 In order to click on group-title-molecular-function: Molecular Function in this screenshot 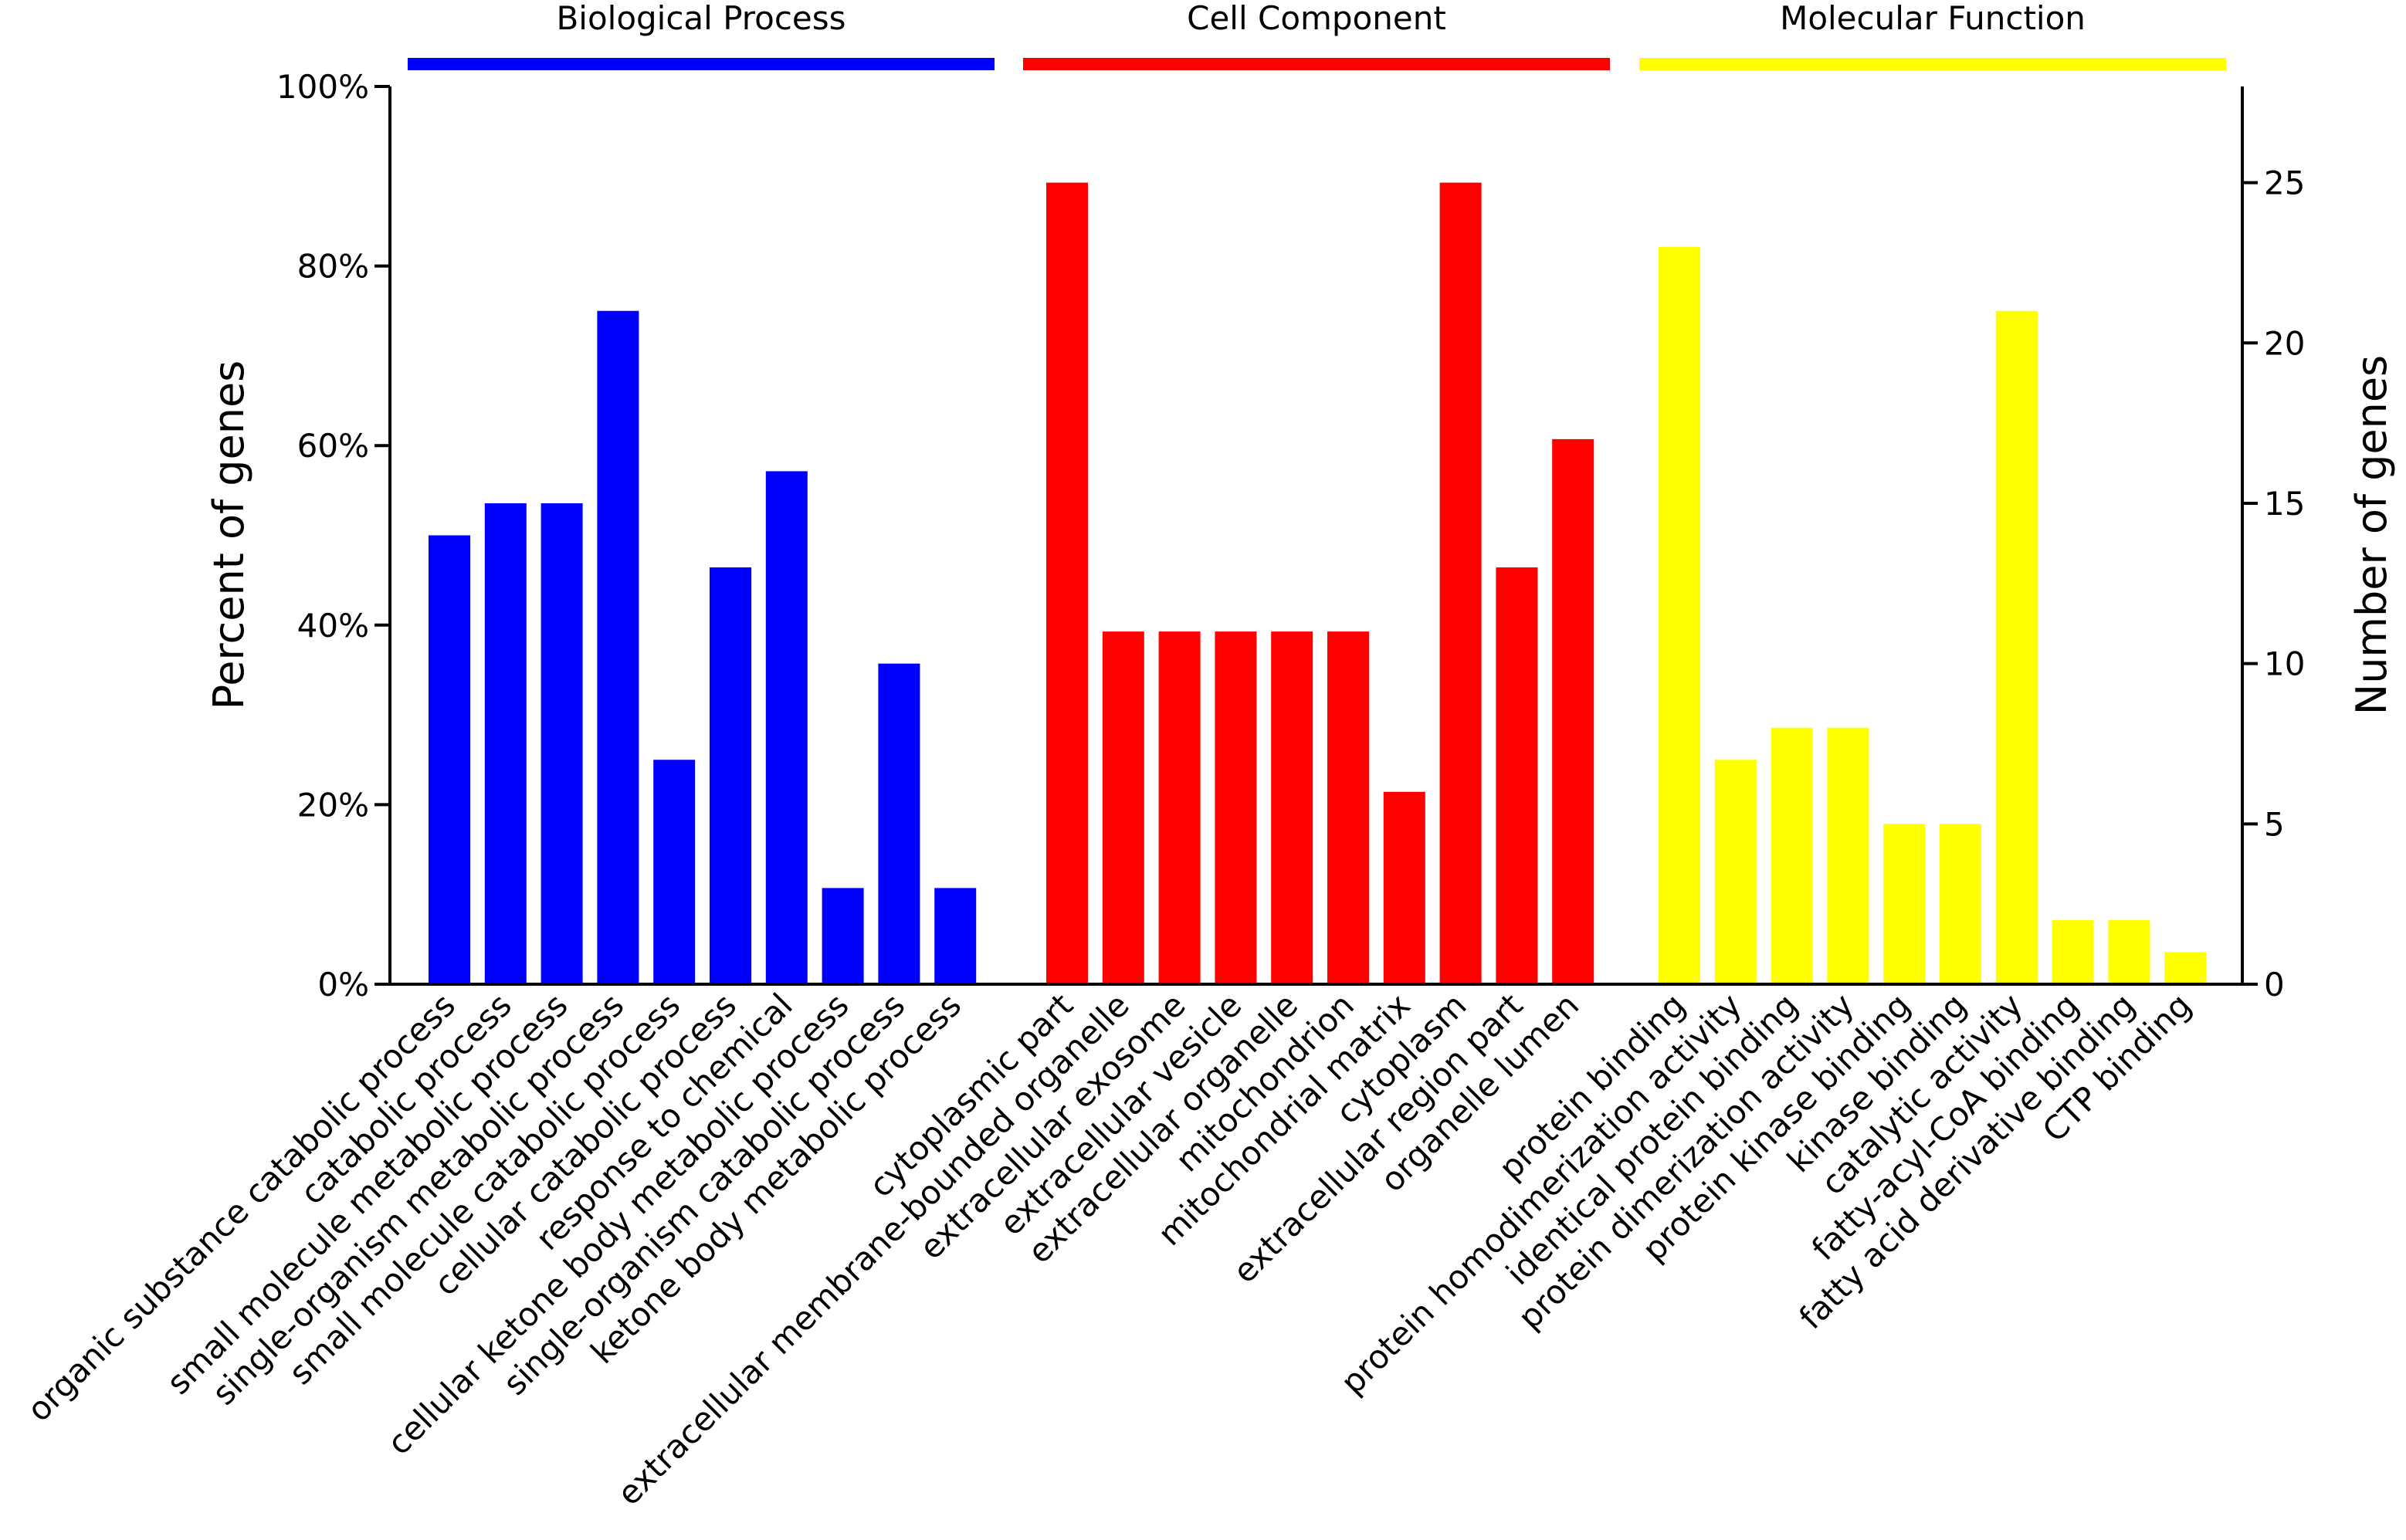, I will do `click(1933, 18)`.